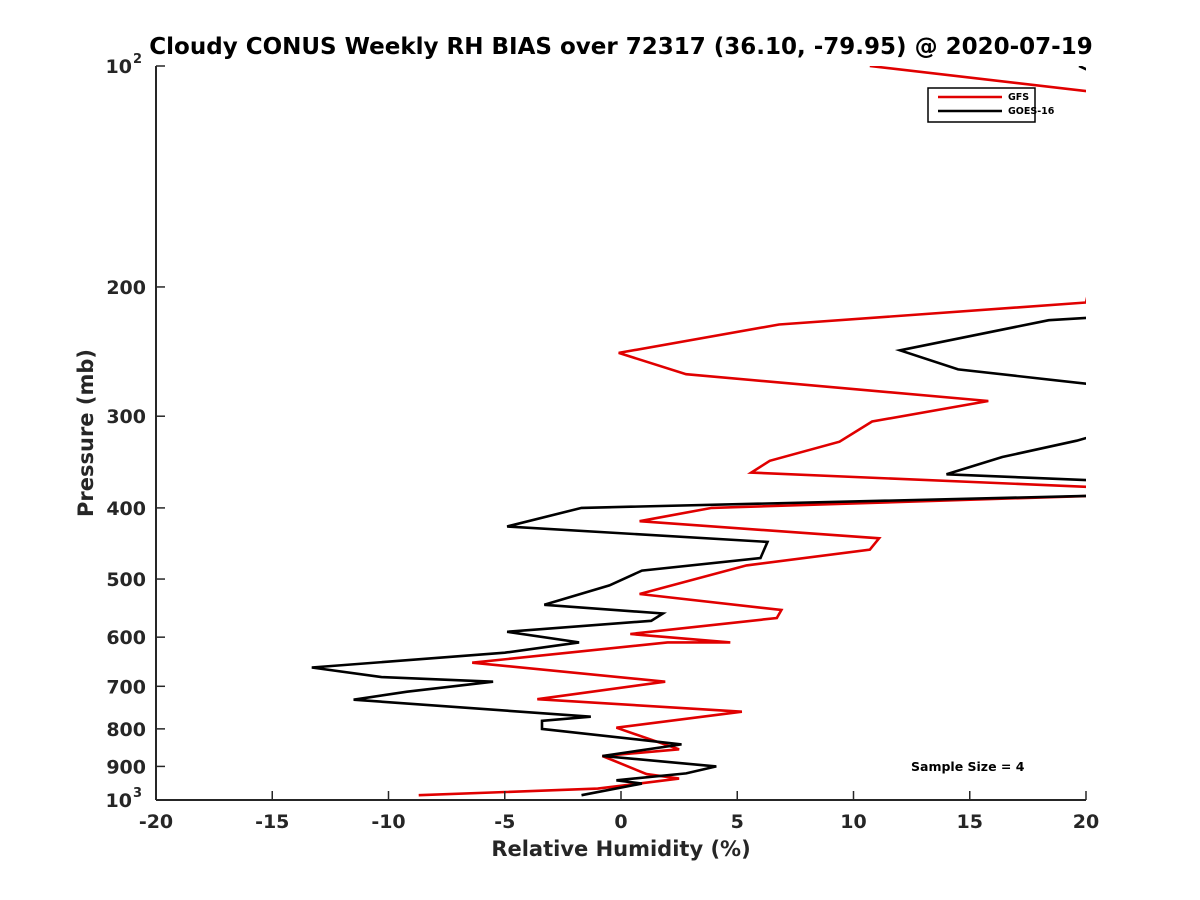  What do you see at coordinates (137, 793) in the screenshot?
I see `y-tick-exponent: 3` at bounding box center [137, 793].